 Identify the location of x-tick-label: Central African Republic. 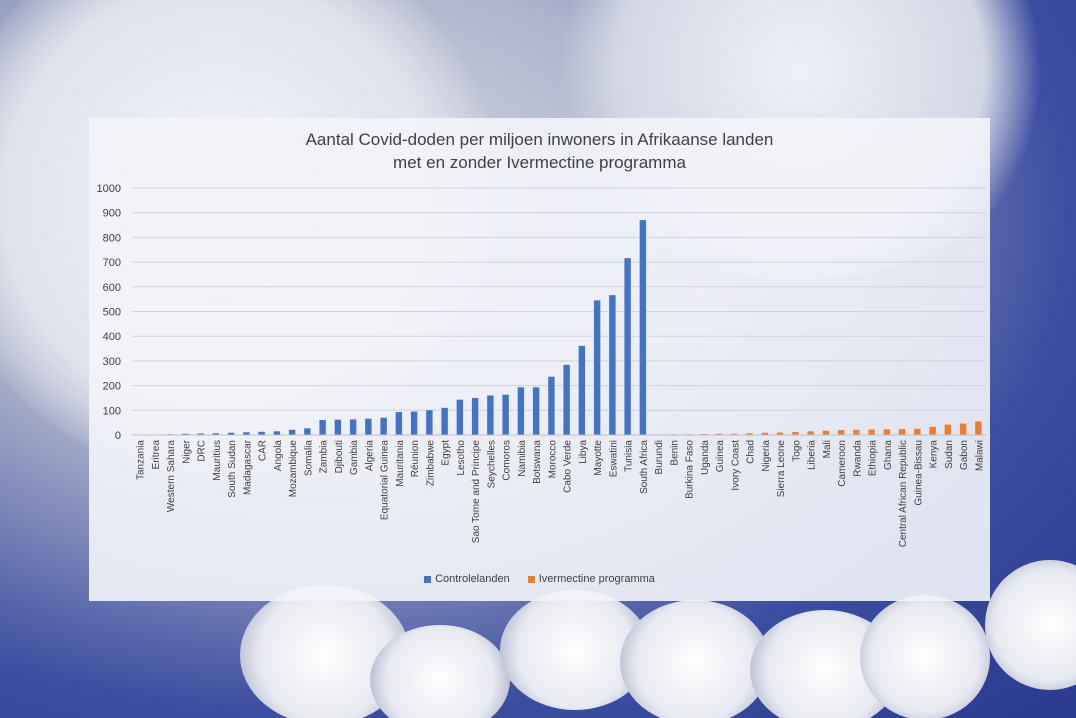
(903, 493).